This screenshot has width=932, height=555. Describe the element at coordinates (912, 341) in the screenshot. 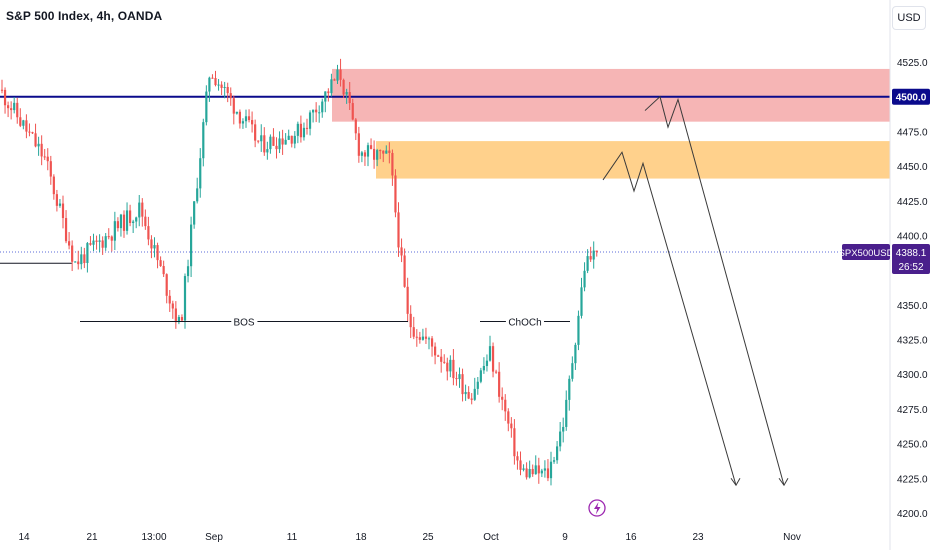

I see `y-tick-label-5: 4325.0` at that location.